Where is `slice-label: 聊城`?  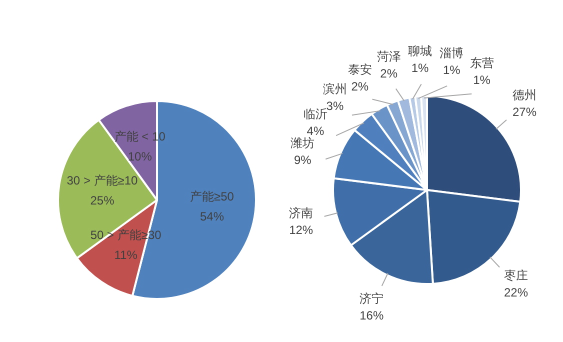 slice-label: 聊城 is located at coordinates (420, 51).